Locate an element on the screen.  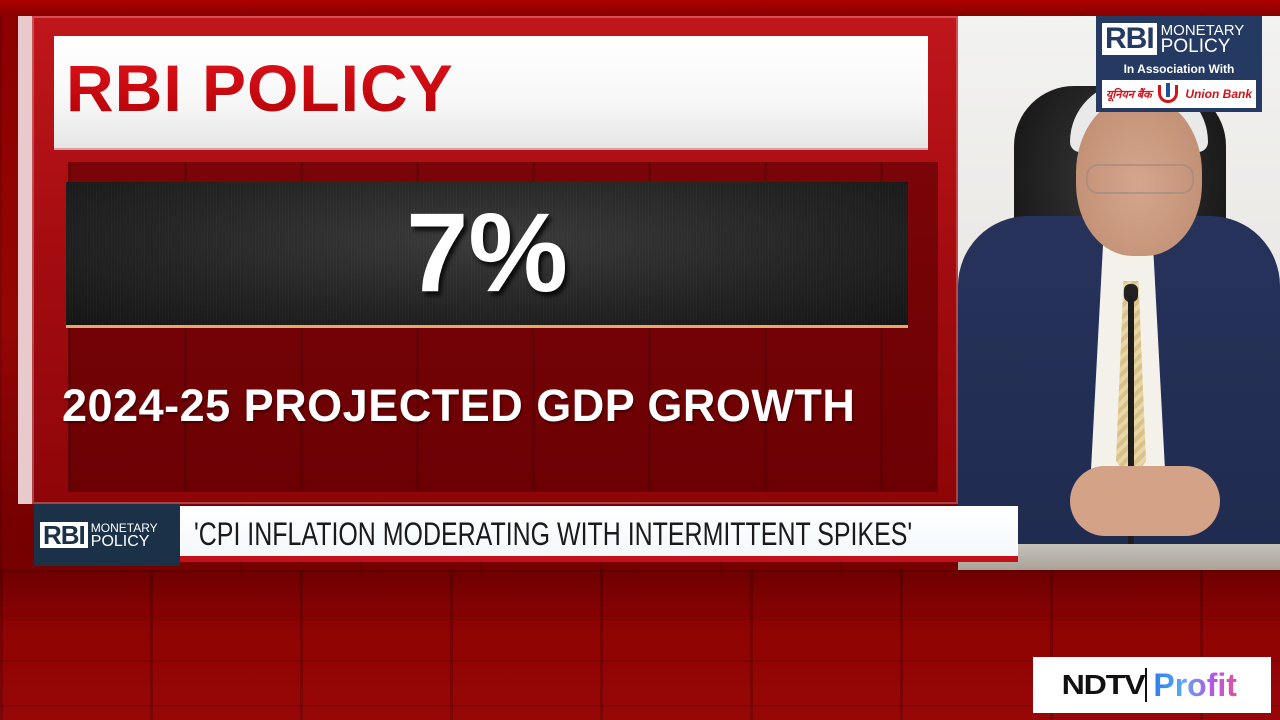
monetary-label: MONETARY is located at coordinates (1202, 30).